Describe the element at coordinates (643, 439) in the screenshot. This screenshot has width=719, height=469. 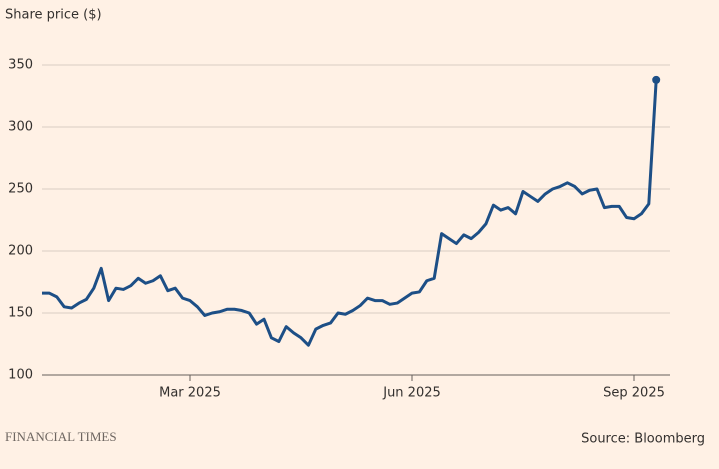
I see `source: Source: Bloomberg` at that location.